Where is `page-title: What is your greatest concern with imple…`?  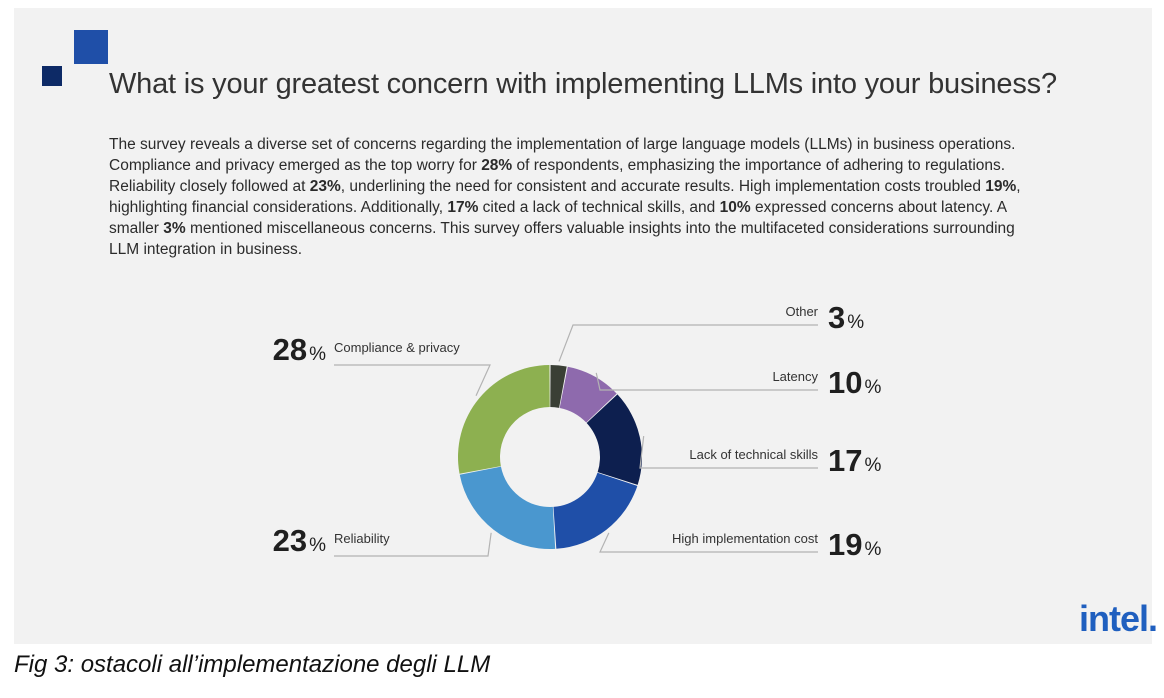 page-title: What is your greatest concern with imple… is located at coordinates (583, 84).